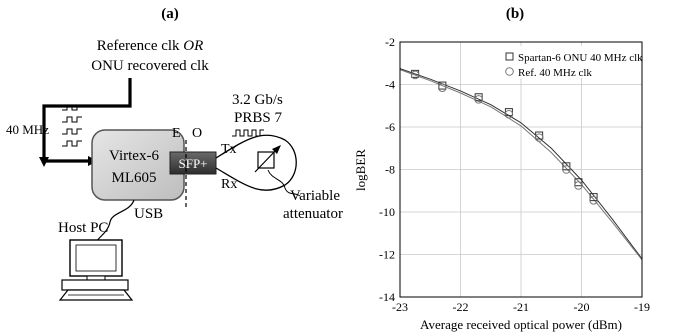 This screenshot has height=336, width=690. I want to click on host-pc-label: Host PC, so click(83, 228).